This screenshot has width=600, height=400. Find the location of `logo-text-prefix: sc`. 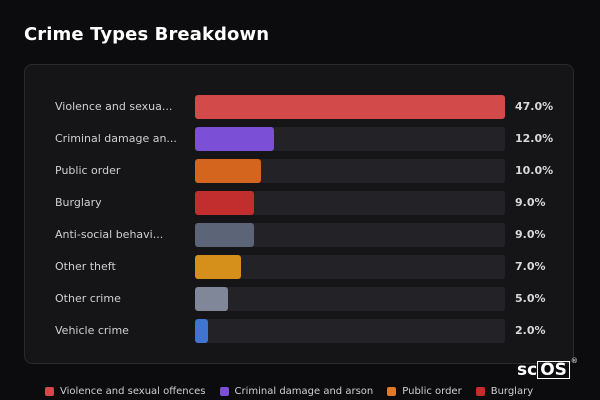

logo-text-prefix: sc is located at coordinates (527, 370).